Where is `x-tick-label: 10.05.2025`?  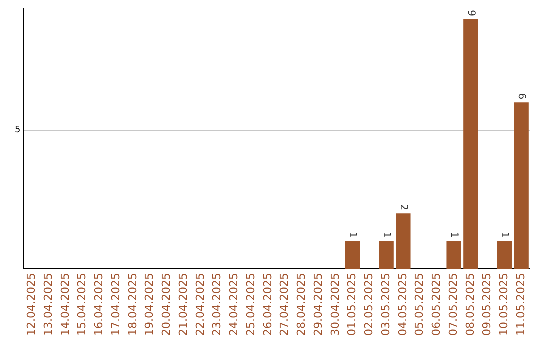 x-tick-label: 10.05.2025 is located at coordinates (504, 304).